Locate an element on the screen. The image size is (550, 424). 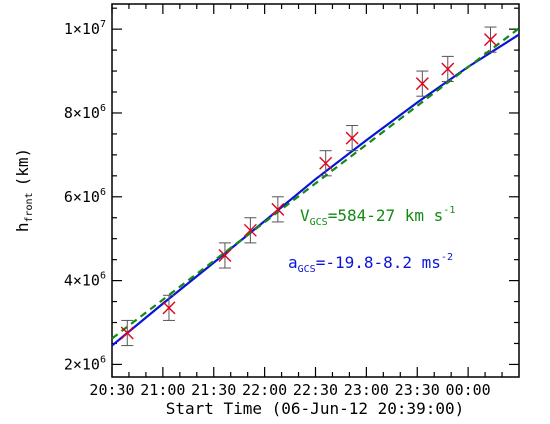
x-tick-label: 22:30 is located at coordinates (315, 390).